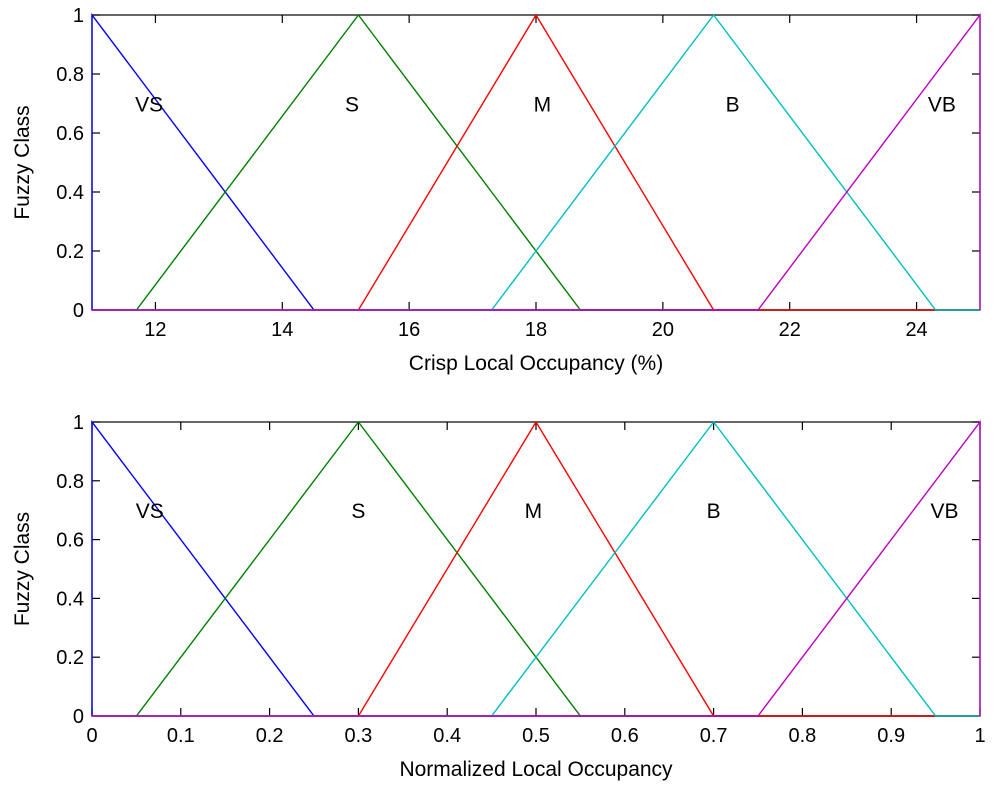  What do you see at coordinates (358, 736) in the screenshot?
I see `x-tick-label: 0.3` at bounding box center [358, 736].